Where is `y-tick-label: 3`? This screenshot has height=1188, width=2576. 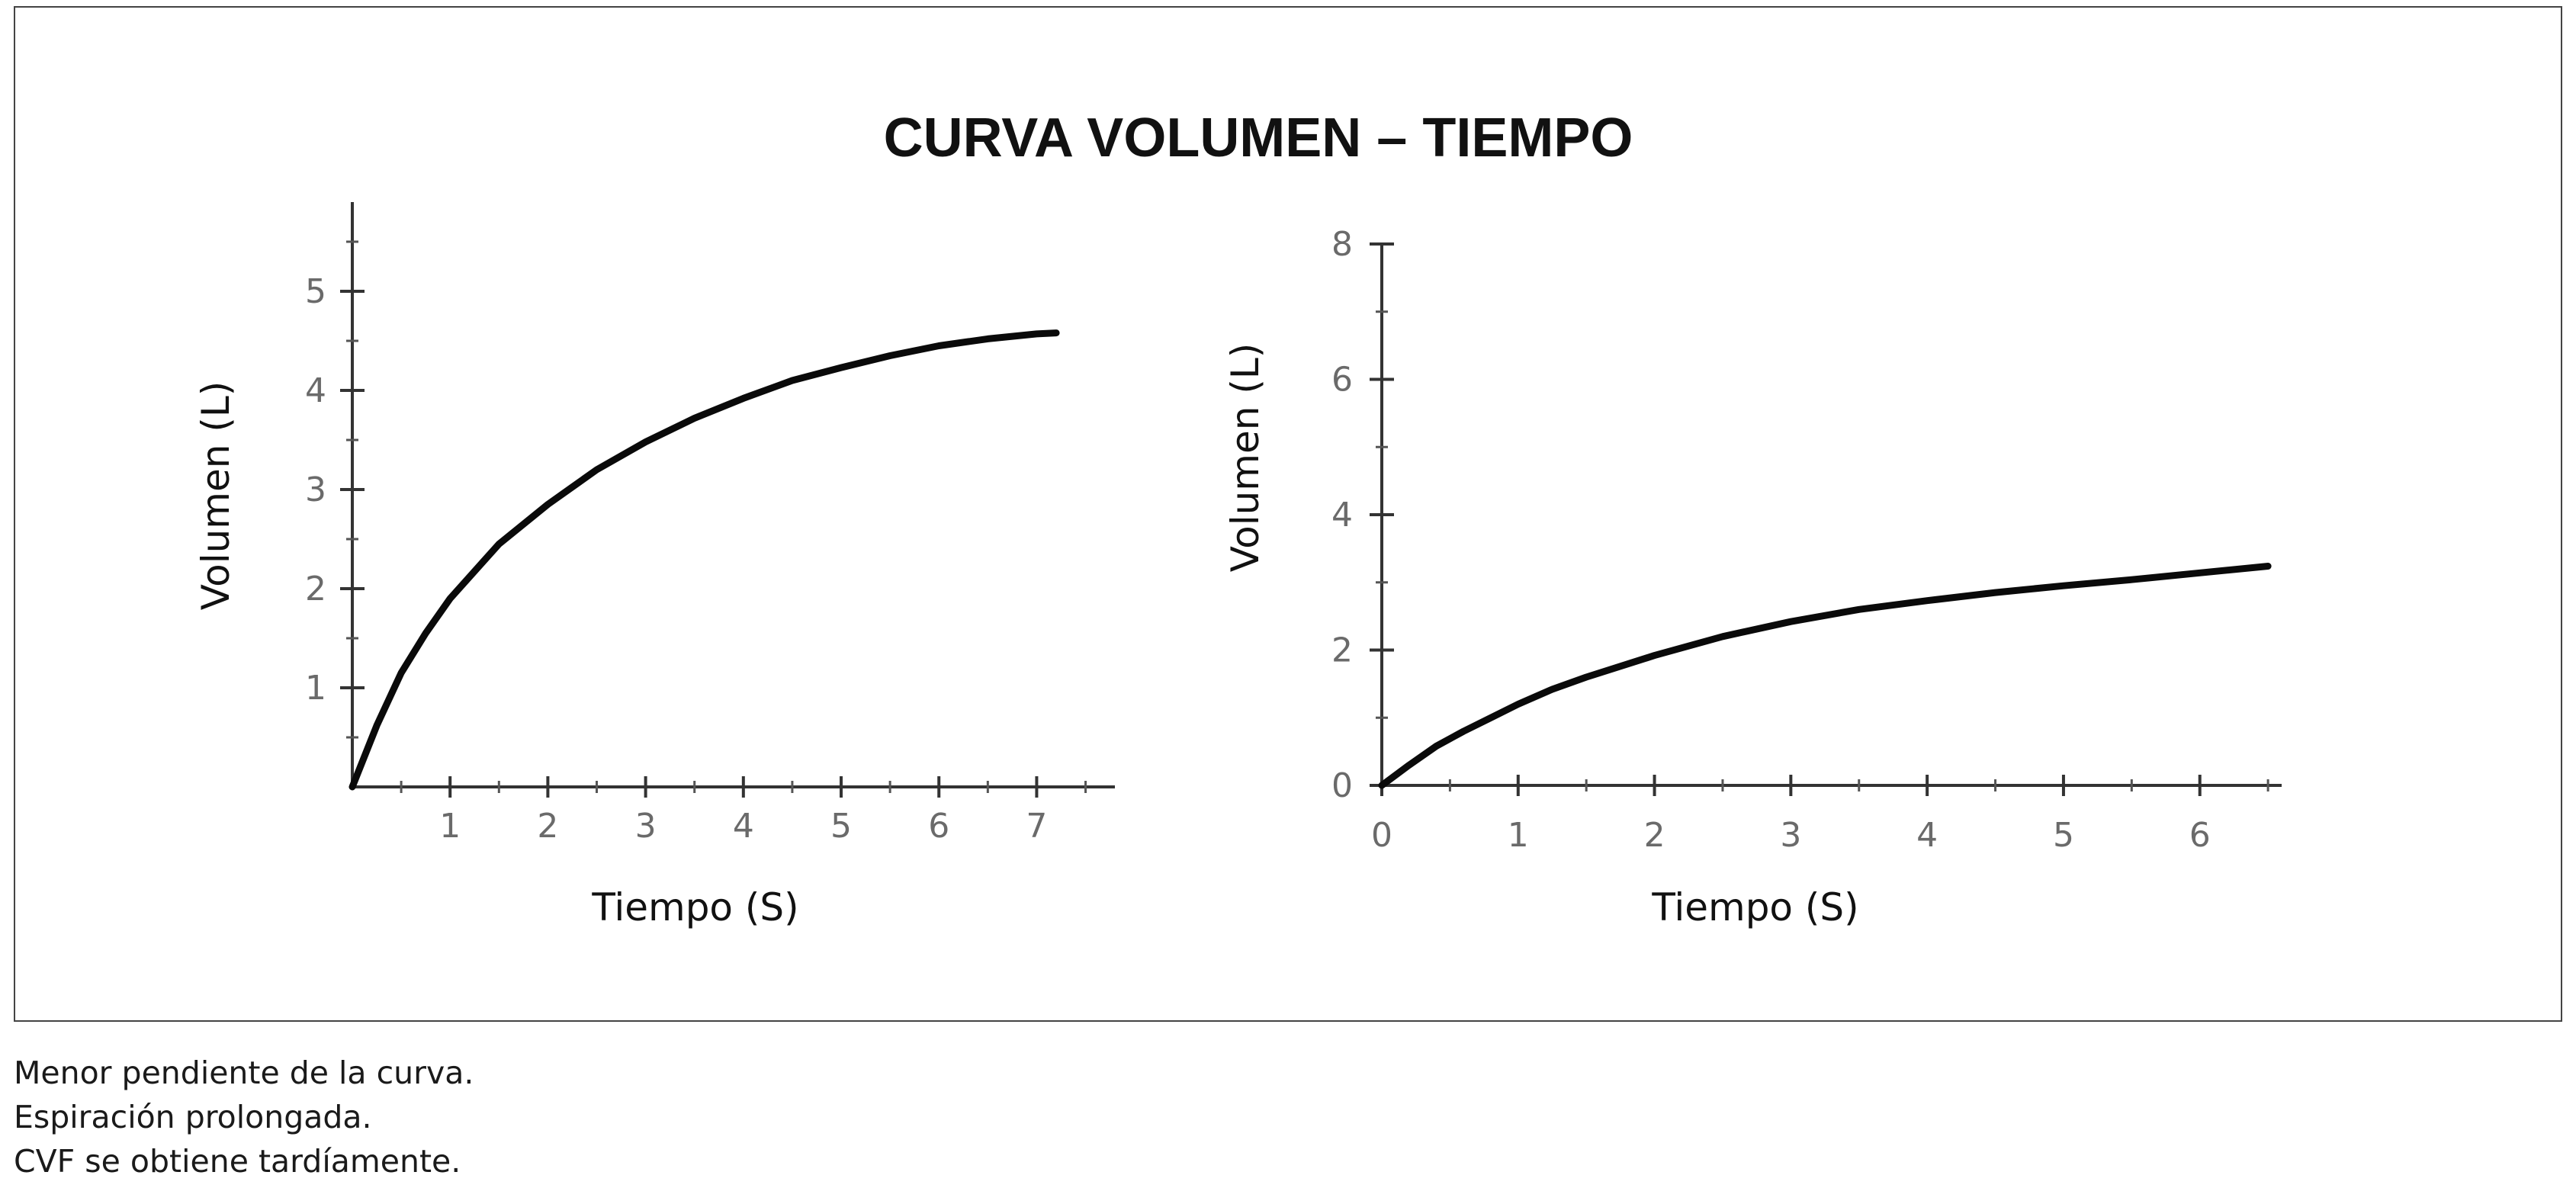
y-tick-label: 3 is located at coordinates (315, 489).